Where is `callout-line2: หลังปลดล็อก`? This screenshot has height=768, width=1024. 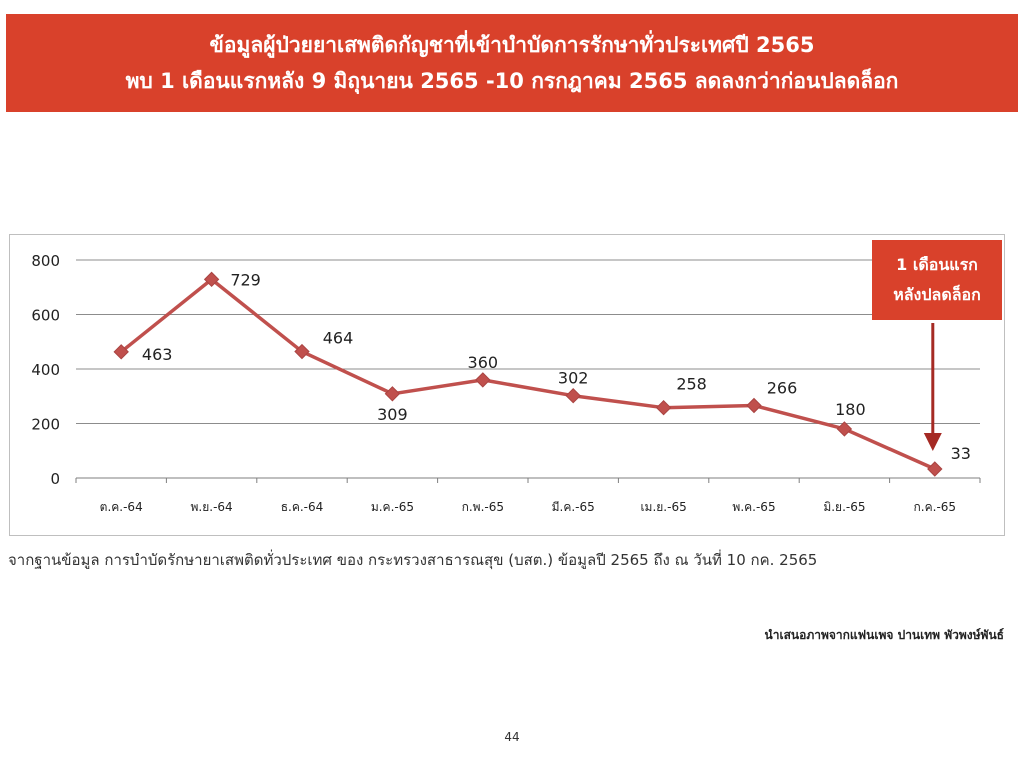
callout-line2: หลังปลดล็อก is located at coordinates (937, 294).